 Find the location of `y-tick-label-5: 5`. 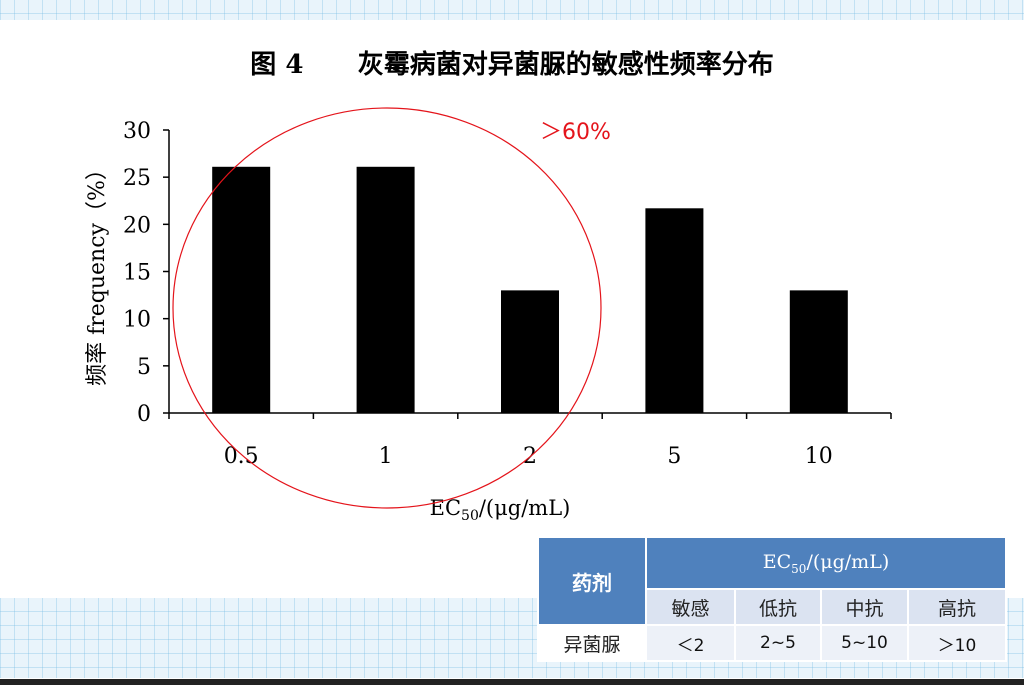

y-tick-label-5: 5 is located at coordinates (144, 367).